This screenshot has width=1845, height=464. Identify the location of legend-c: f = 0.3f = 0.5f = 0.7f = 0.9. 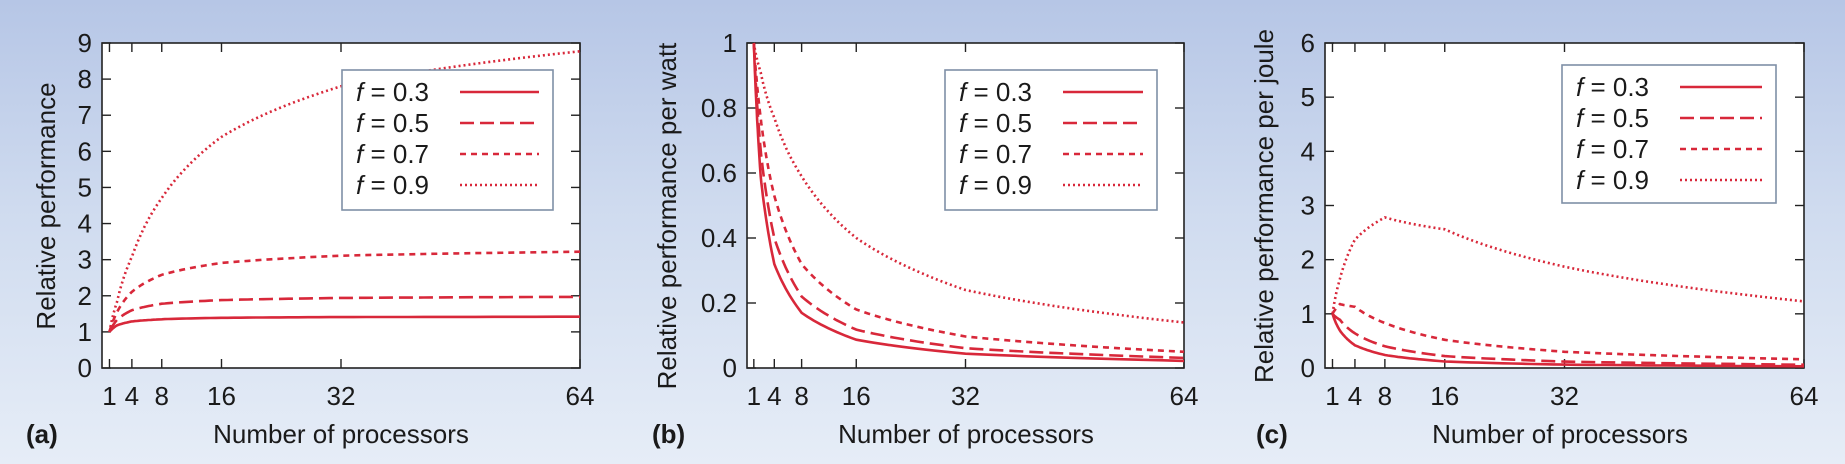
(1669, 134).